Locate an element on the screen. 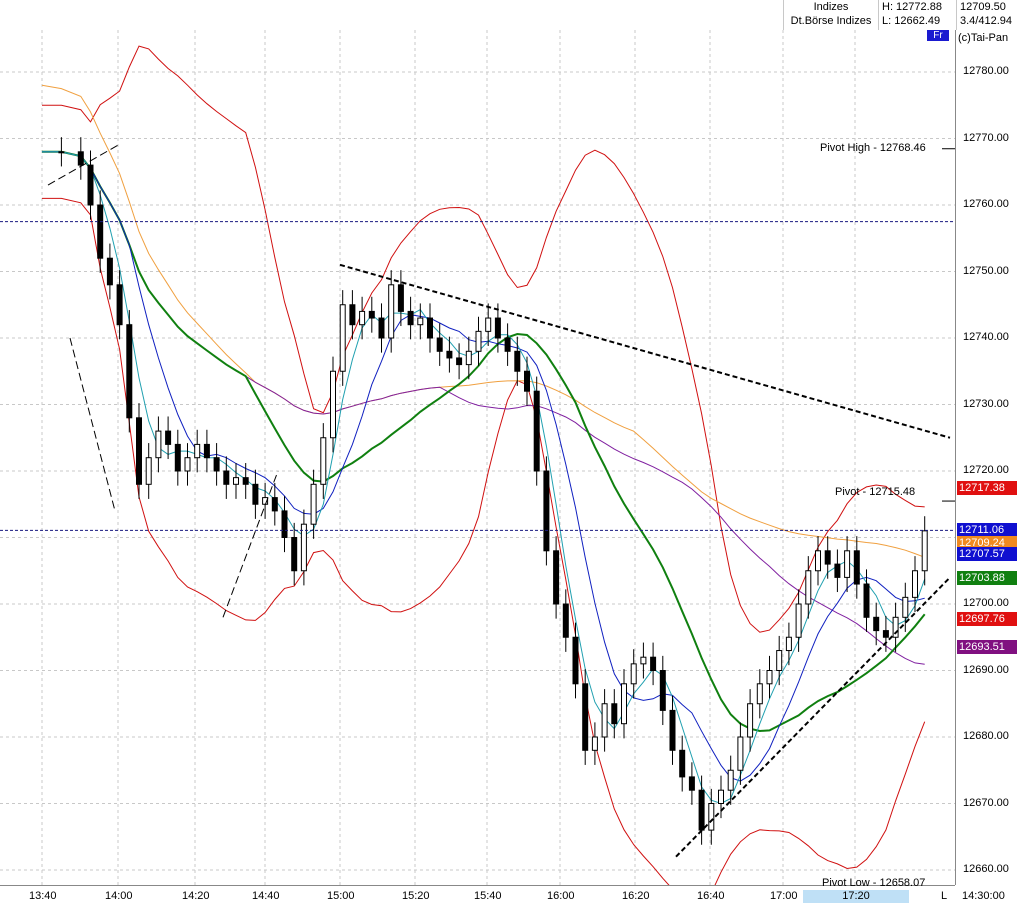 This screenshot has width=1018, height=919. x-tick-label: 14:40 is located at coordinates (266, 896).